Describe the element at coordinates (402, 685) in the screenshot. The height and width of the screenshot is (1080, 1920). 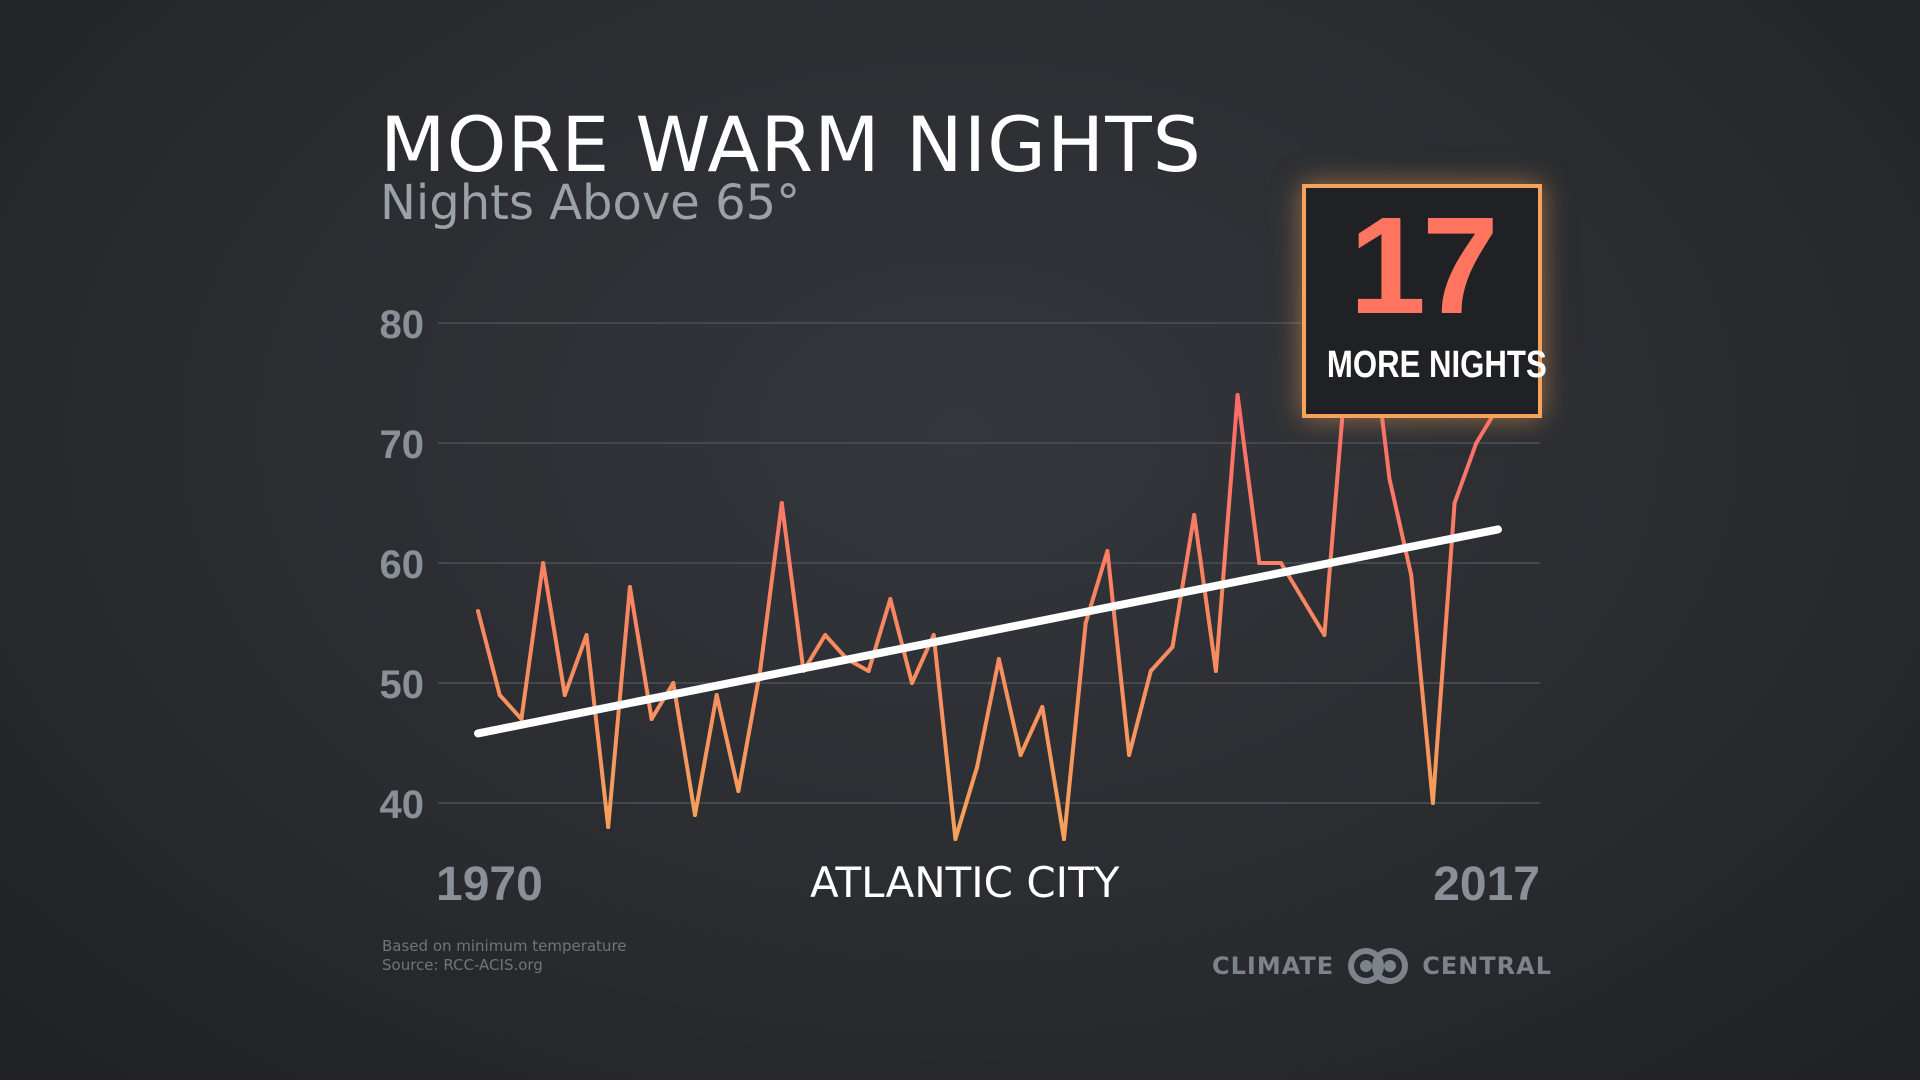
I see `y-tick-label: 50` at that location.